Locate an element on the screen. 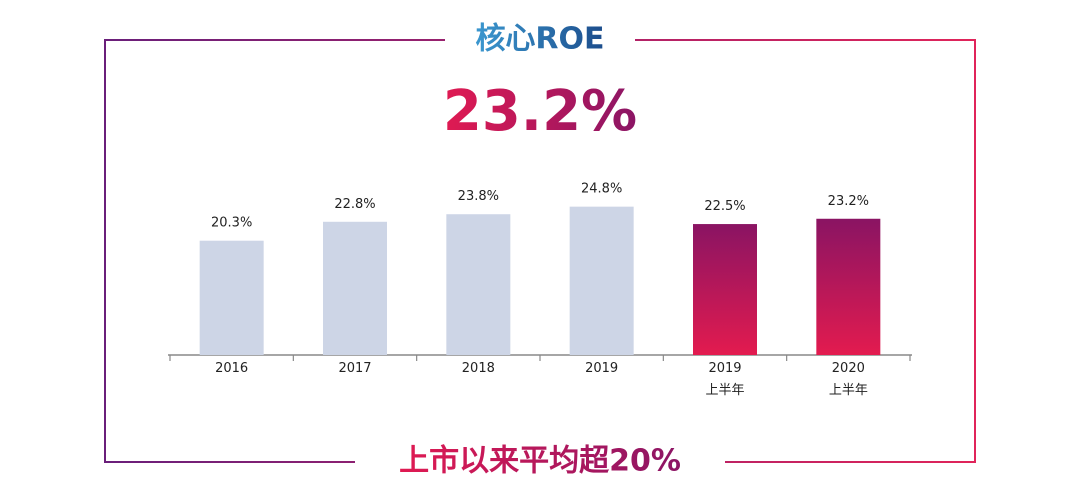  value-label: 24.8% is located at coordinates (601, 189).